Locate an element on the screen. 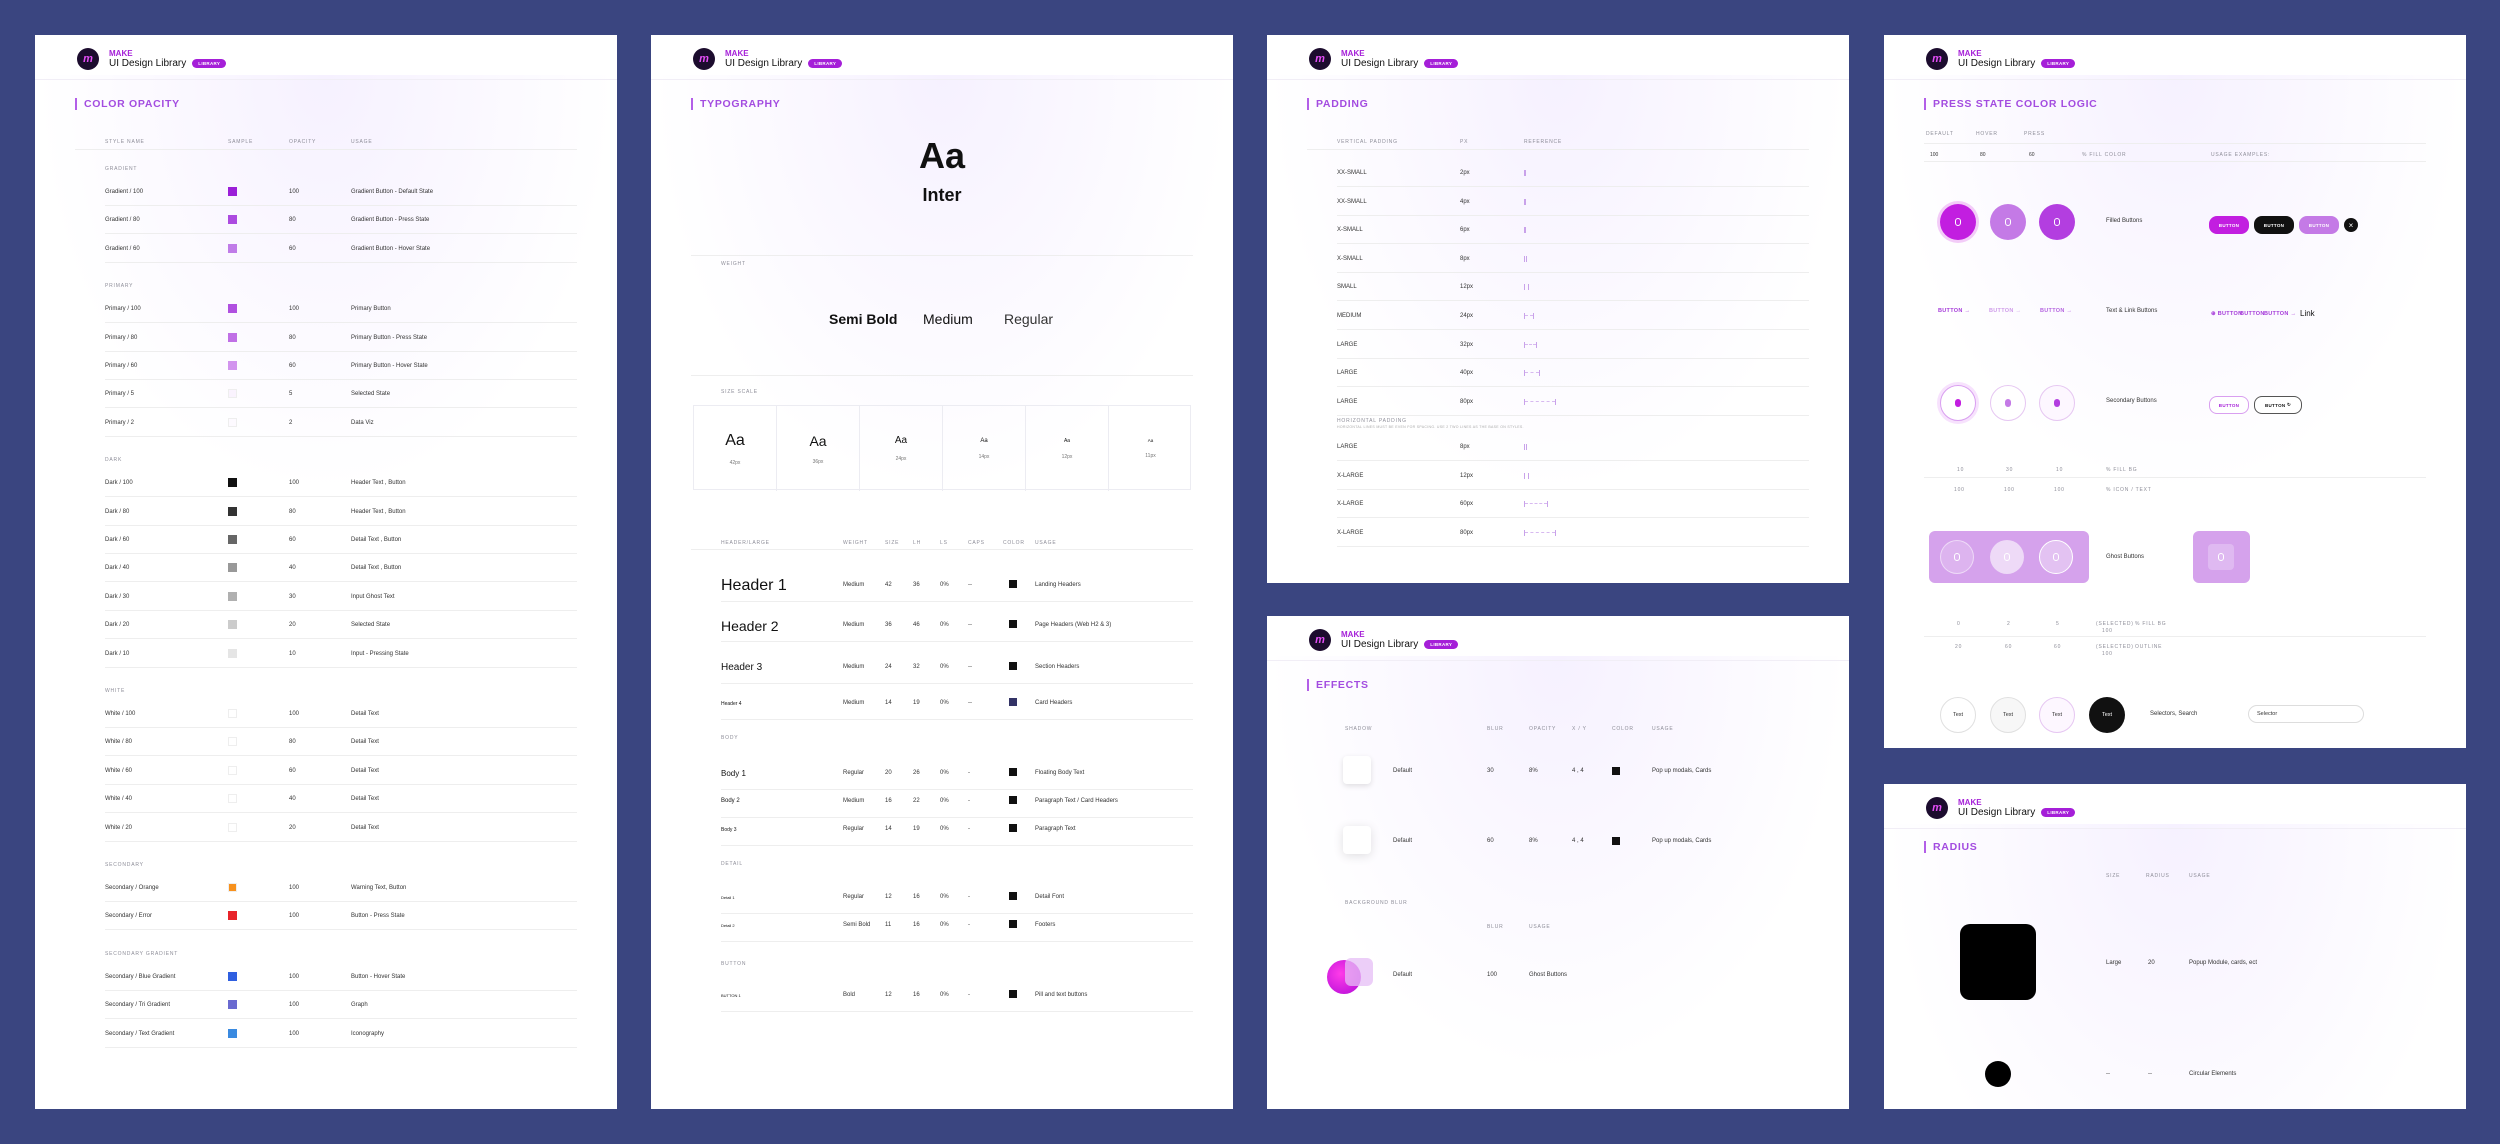 Image resolution: width=2500 pixels, height=1144 pixels. search-input: Selector is located at coordinates (2306, 714).